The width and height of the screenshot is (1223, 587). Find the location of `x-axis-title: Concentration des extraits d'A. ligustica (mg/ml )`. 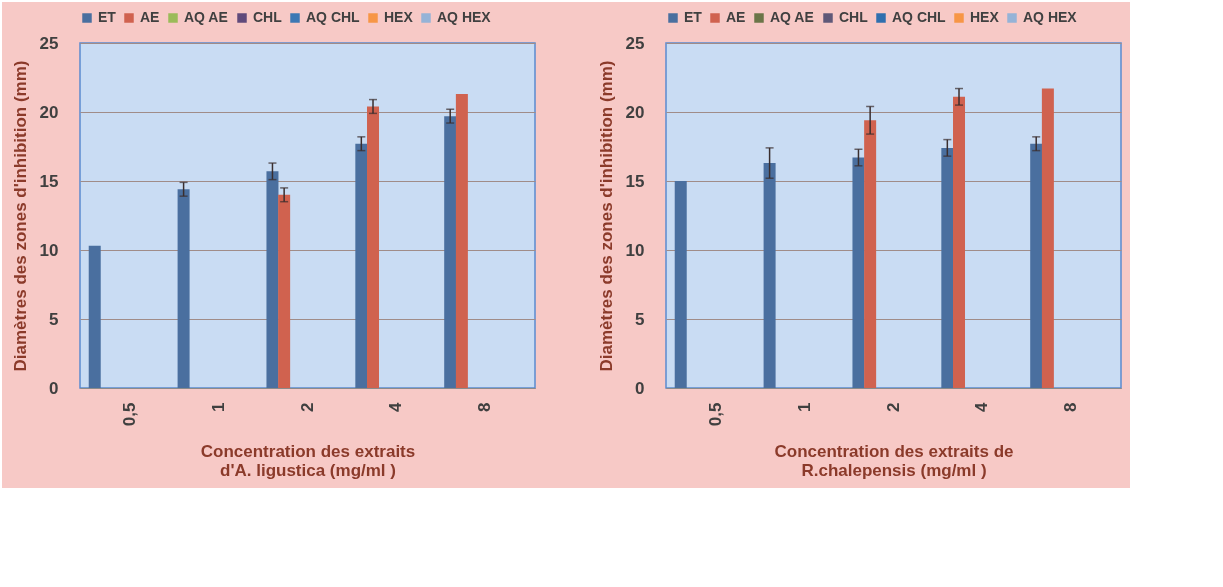

x-axis-title: Concentration des extraits d'A. ligustica (mg/ml ) is located at coordinates (308, 461).